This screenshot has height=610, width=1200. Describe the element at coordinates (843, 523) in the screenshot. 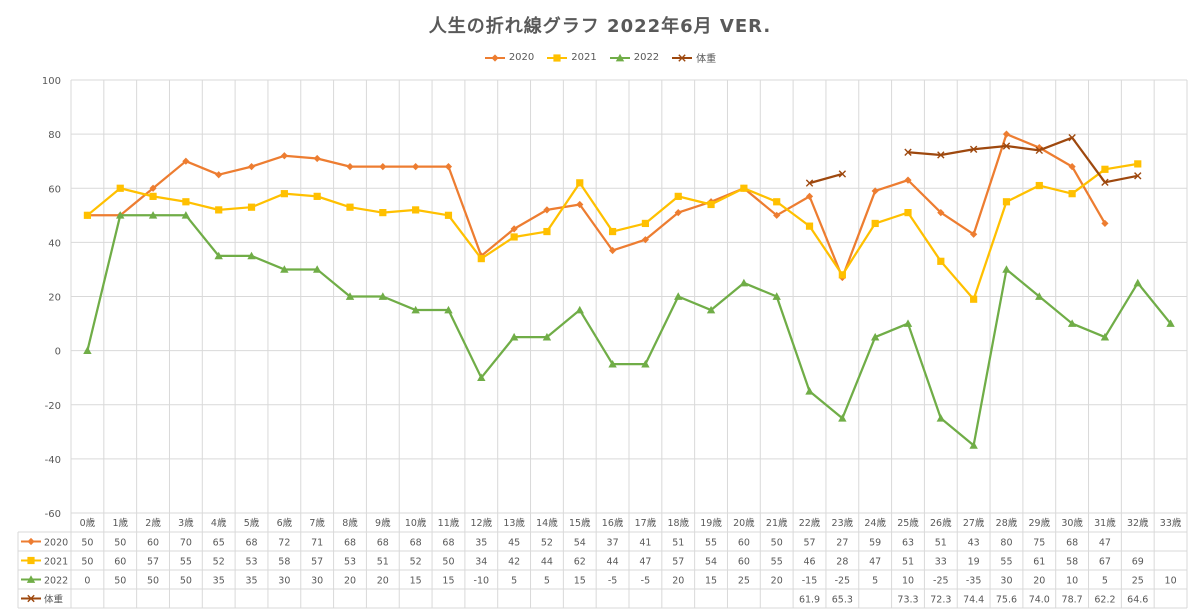

I see `x-tick-label: 23歳` at that location.